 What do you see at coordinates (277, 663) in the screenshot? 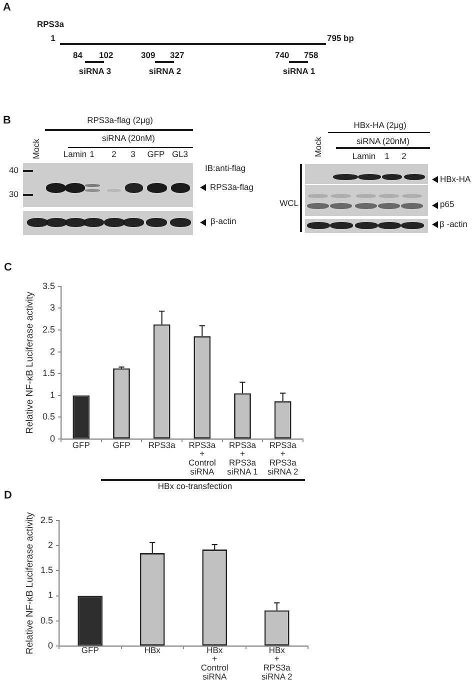
I see `x-tick-label: HBx + RPS3a siRNA 2` at bounding box center [277, 663].